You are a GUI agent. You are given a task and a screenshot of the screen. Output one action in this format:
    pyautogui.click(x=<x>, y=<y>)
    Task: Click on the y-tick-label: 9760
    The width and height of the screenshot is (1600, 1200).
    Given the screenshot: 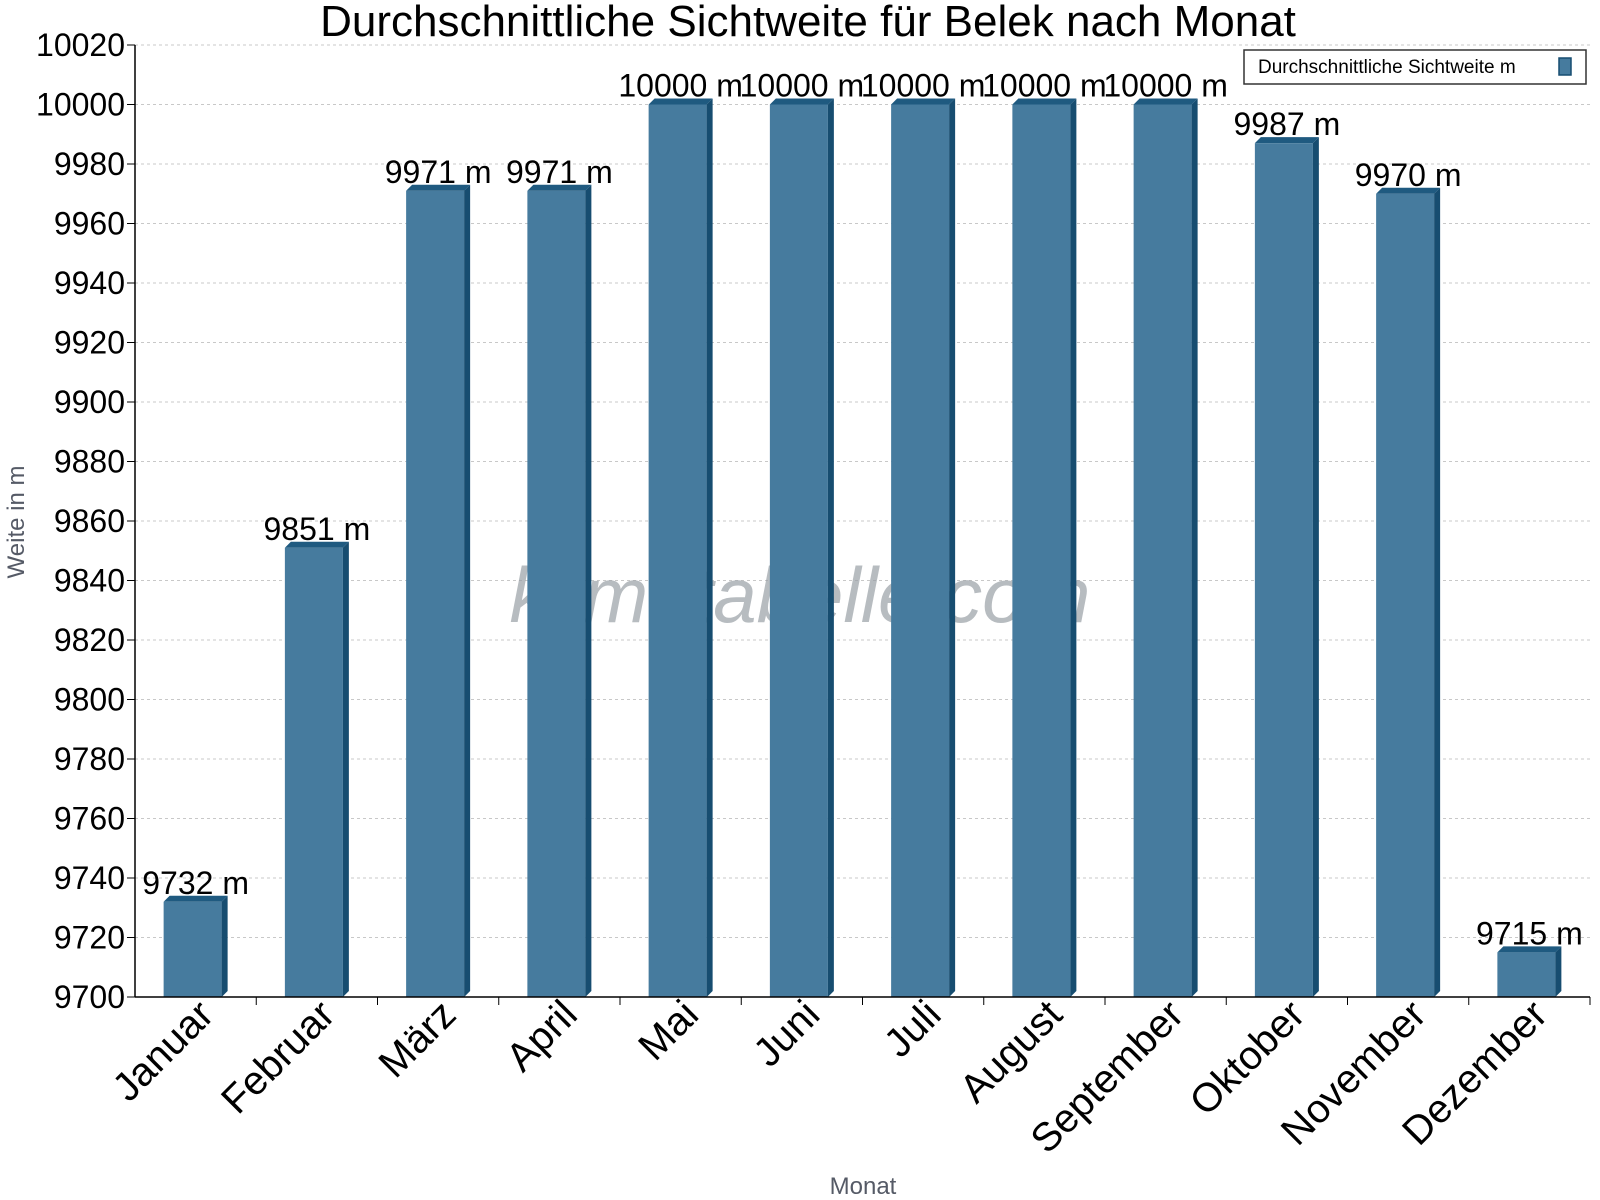 What is the action you would take?
    pyautogui.click(x=89, y=819)
    